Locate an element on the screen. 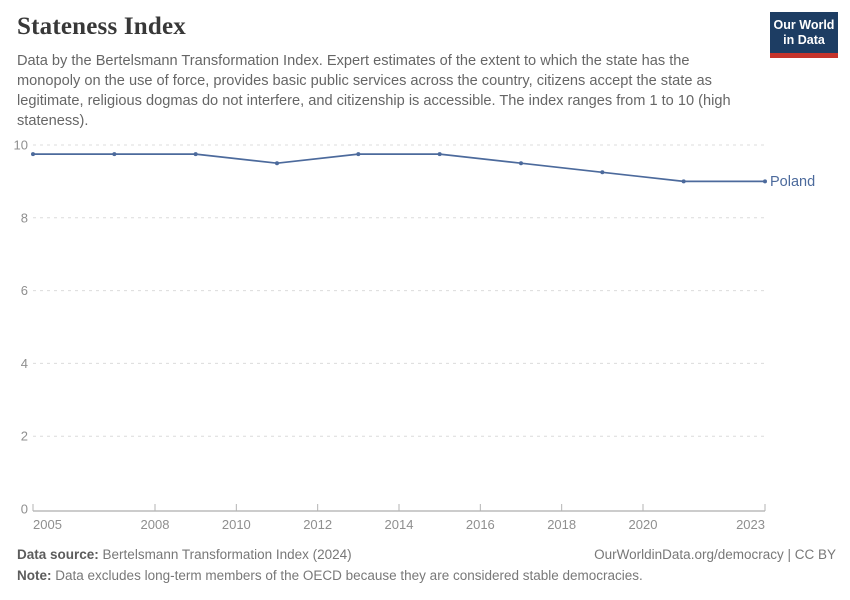  subtitle-line: stateness). is located at coordinates (53, 121).